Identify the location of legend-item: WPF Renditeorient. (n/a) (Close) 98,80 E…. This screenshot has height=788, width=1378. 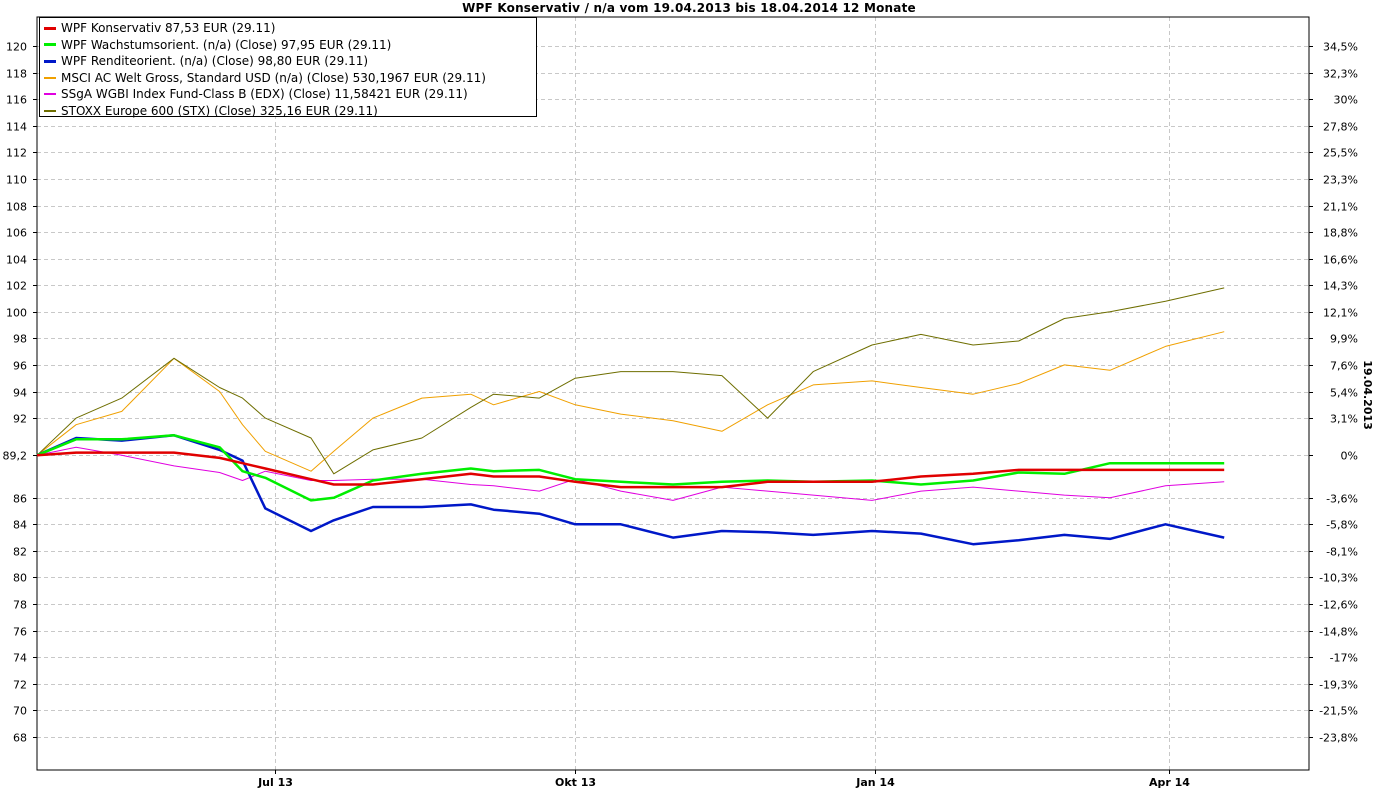
(290, 61).